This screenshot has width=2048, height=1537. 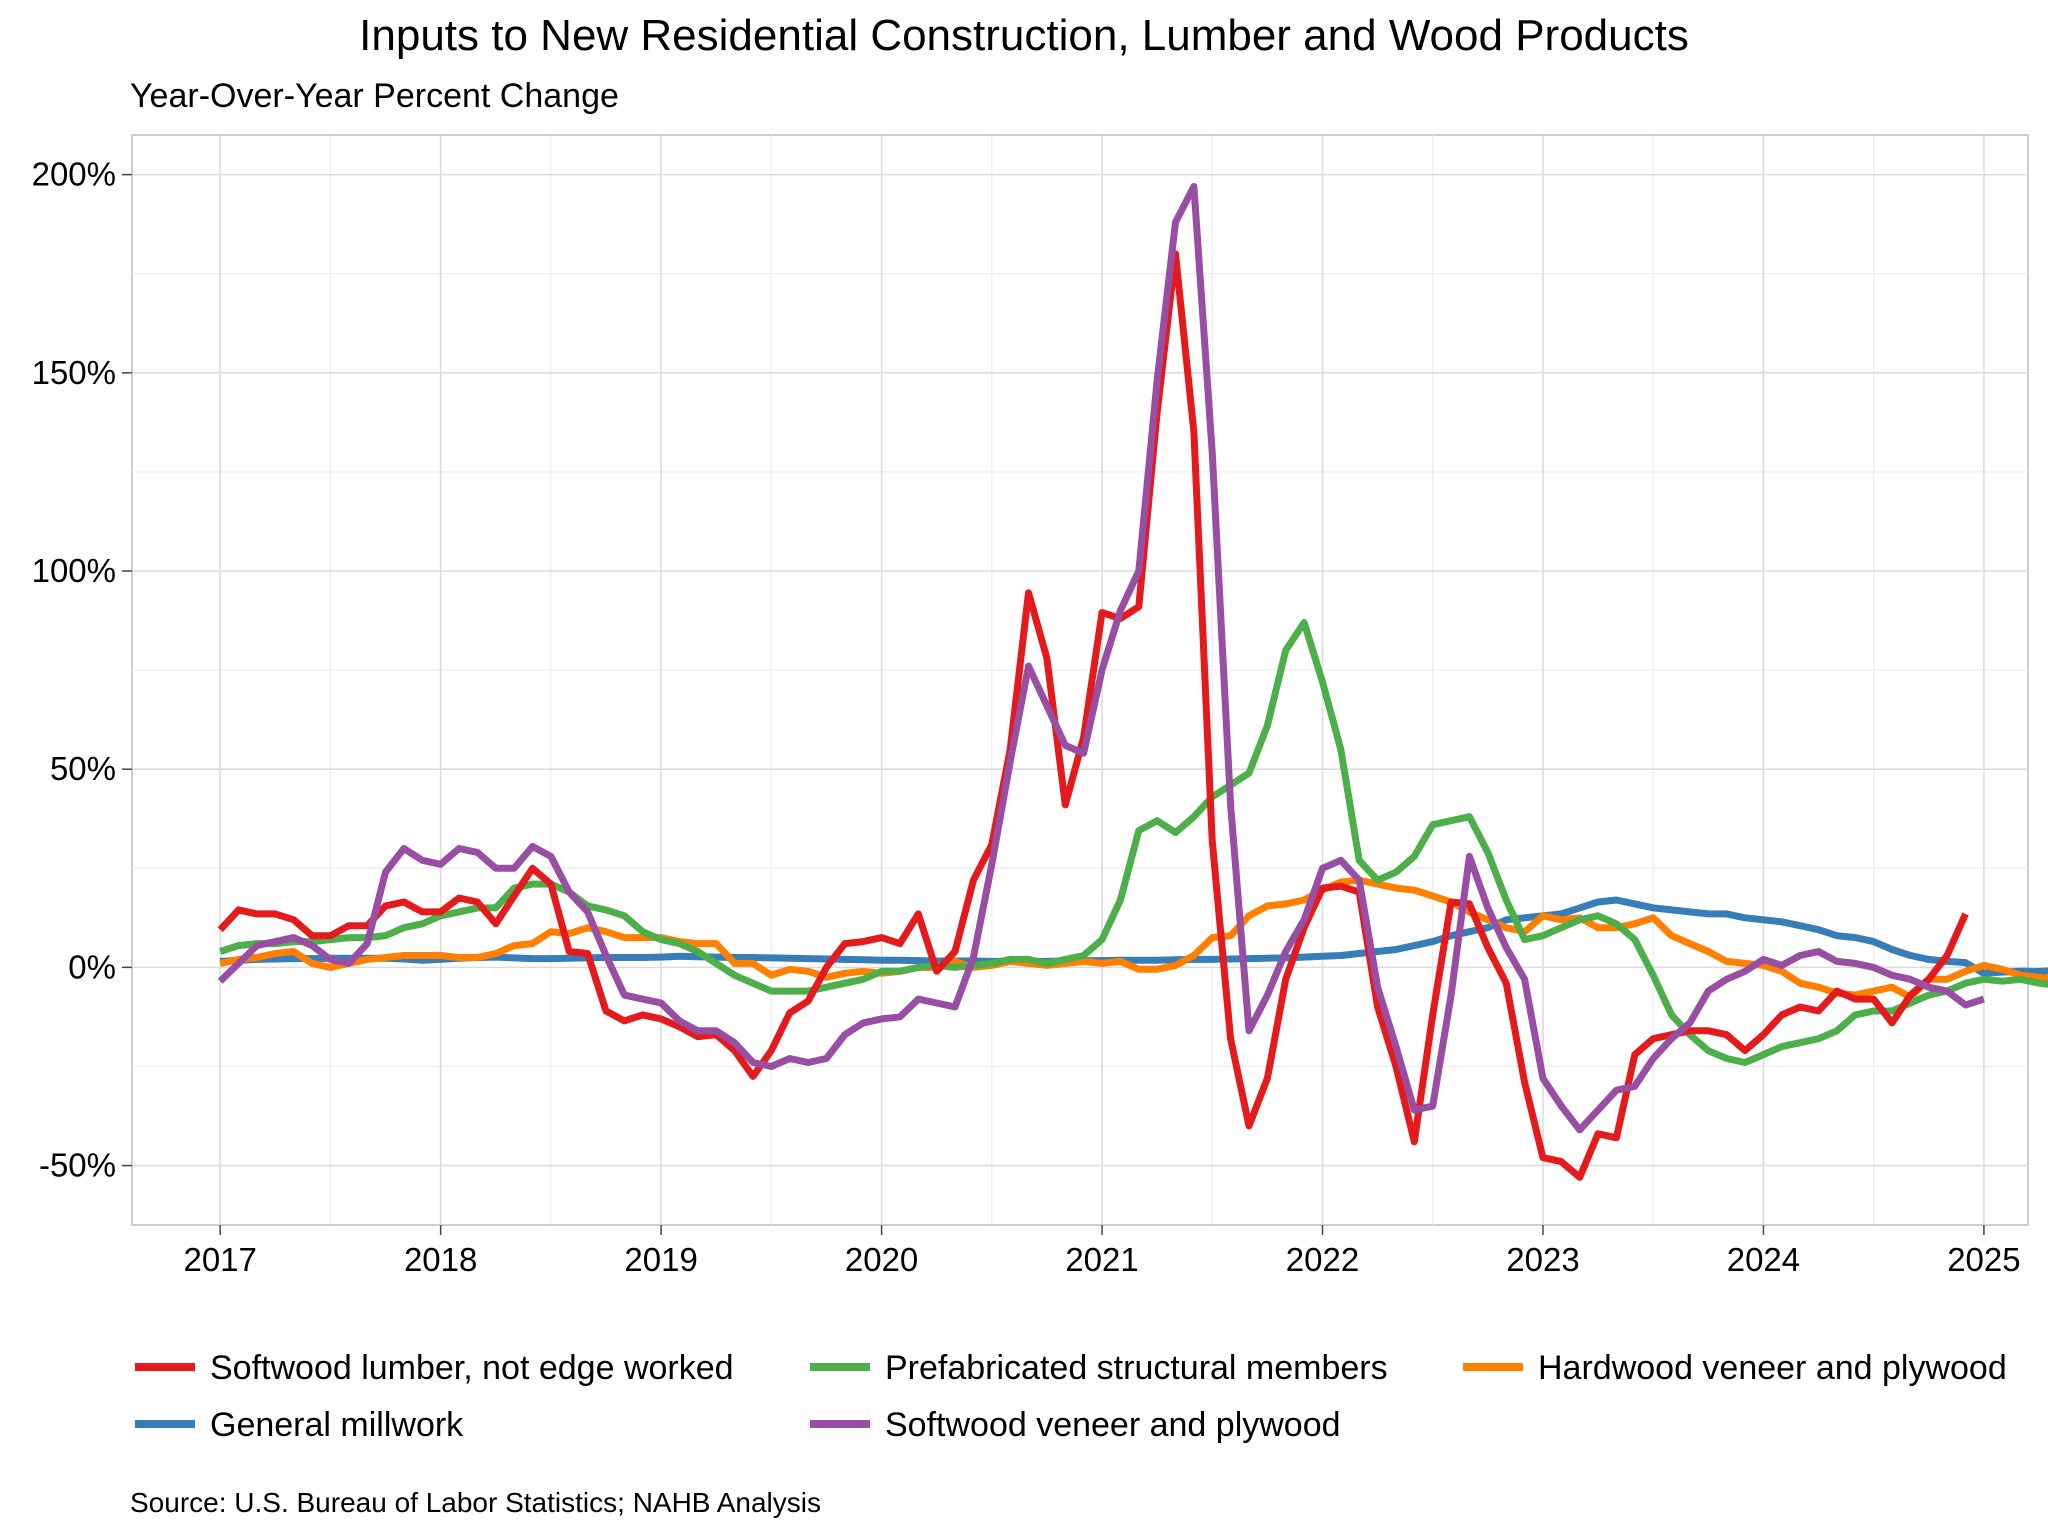 What do you see at coordinates (1983, 1259) in the screenshot?
I see `x-tick-label: 2025` at bounding box center [1983, 1259].